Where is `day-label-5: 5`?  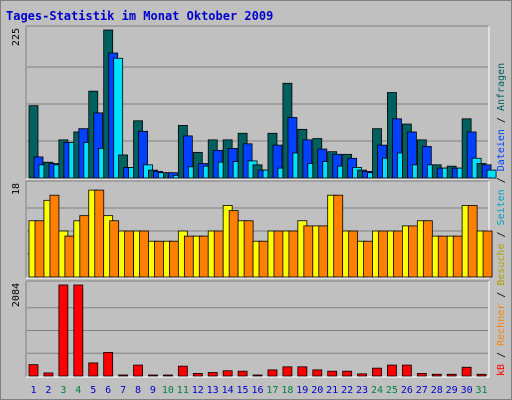
day-label-5: 5 is located at coordinates (93, 390).